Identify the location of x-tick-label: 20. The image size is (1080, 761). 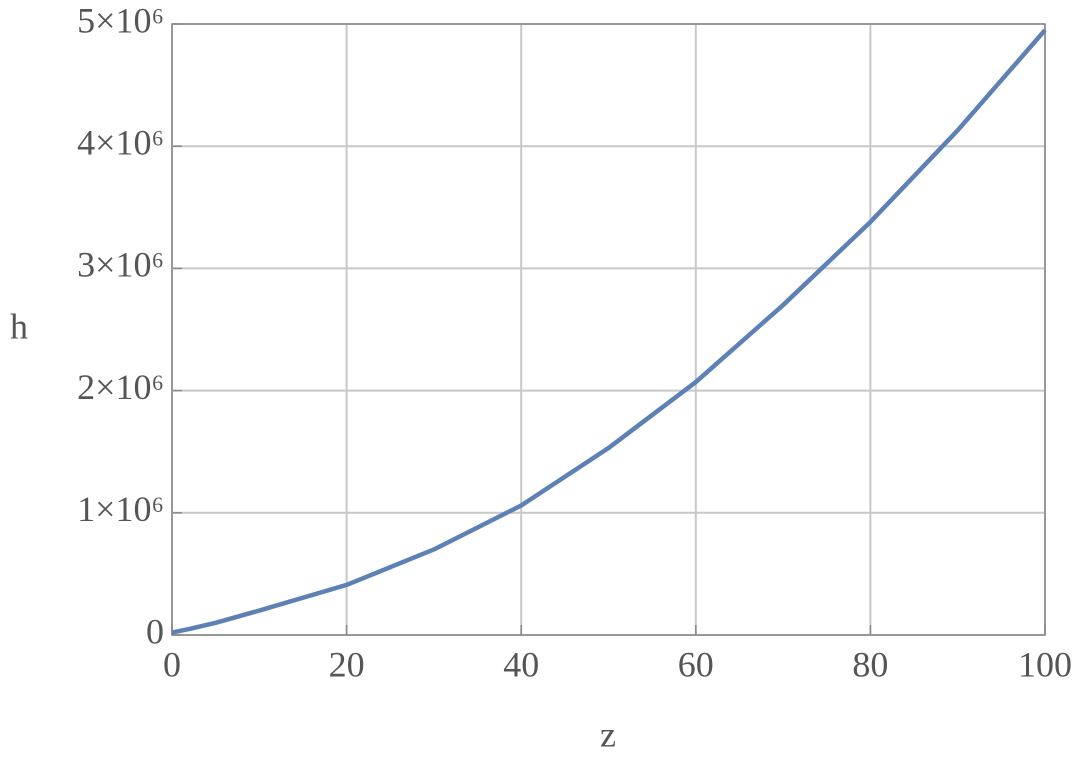
(347, 664).